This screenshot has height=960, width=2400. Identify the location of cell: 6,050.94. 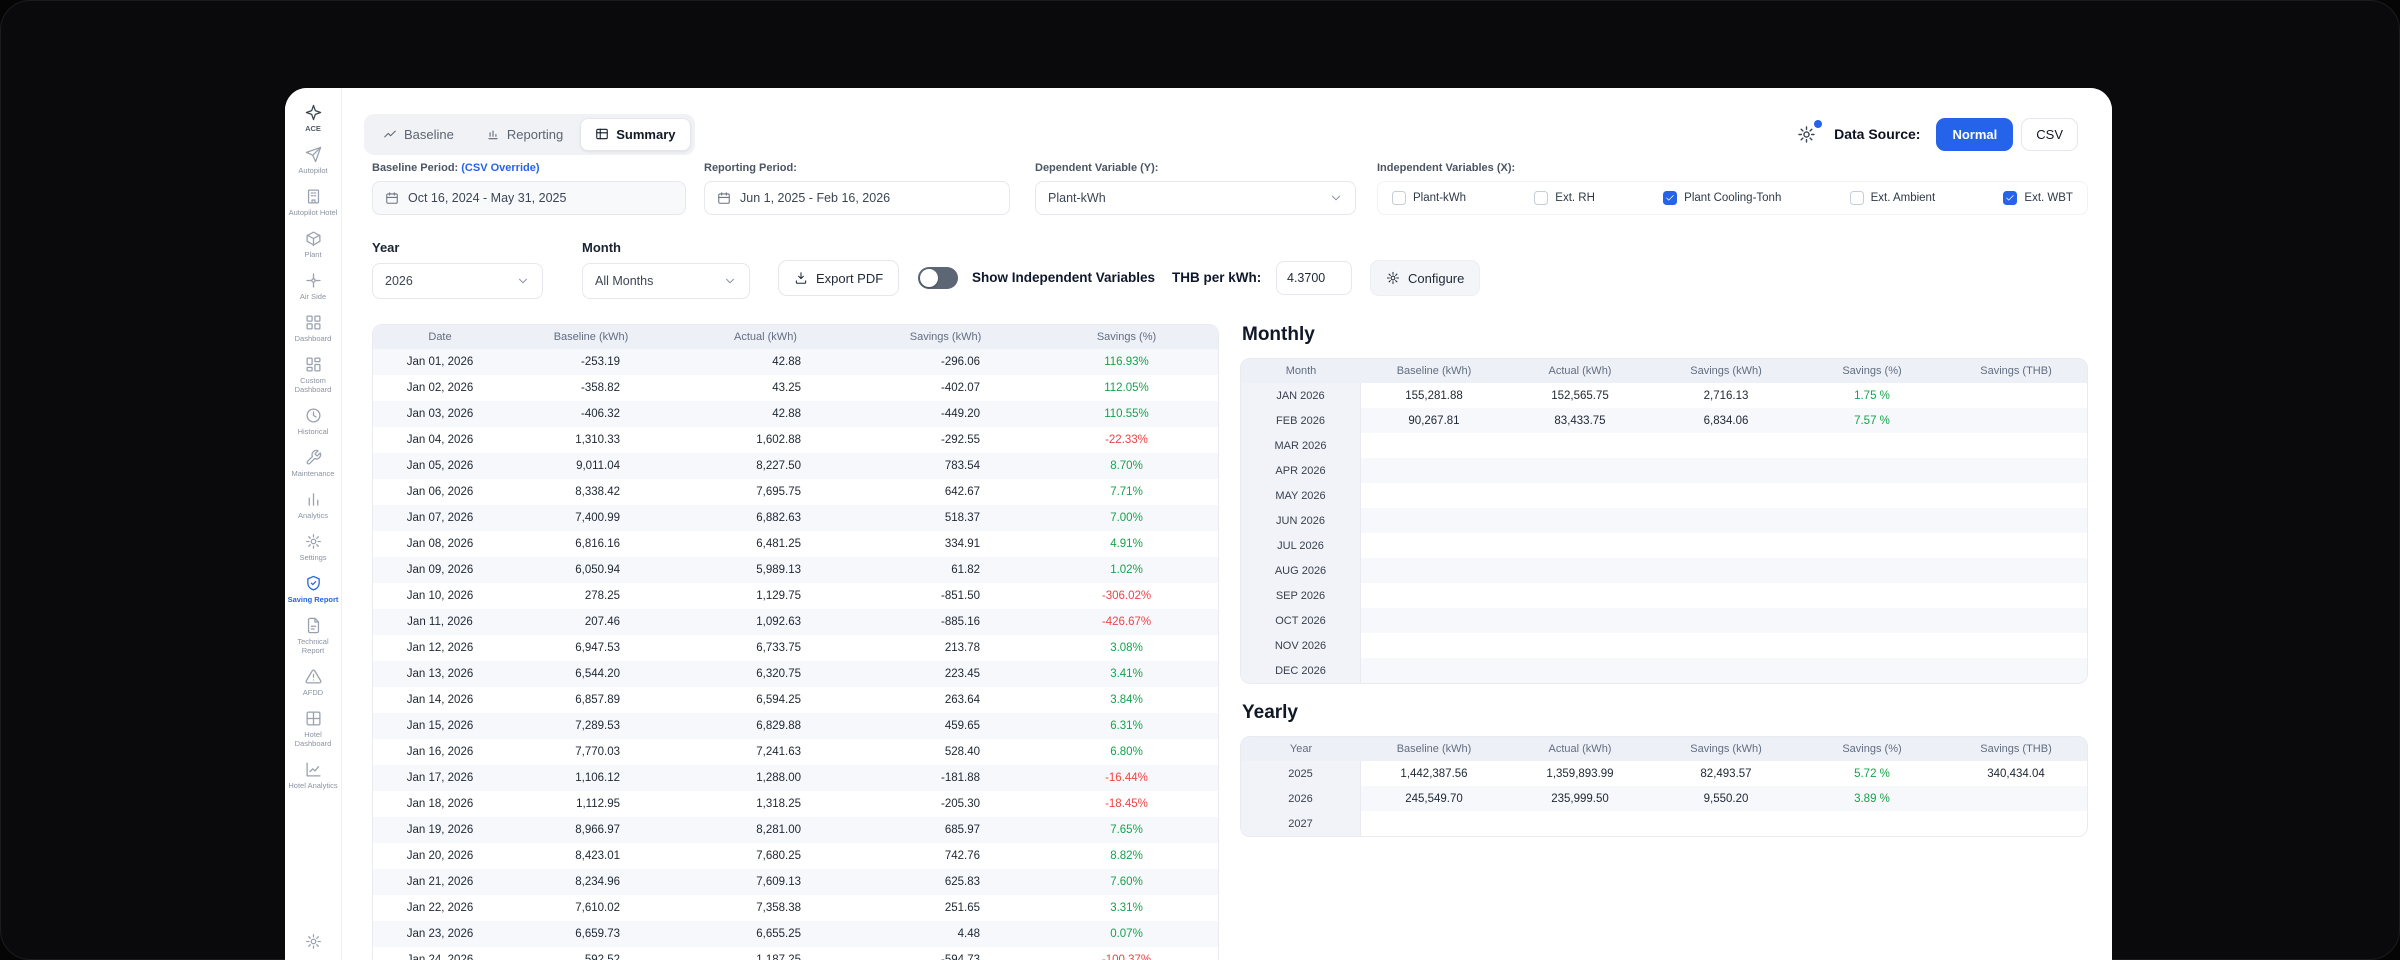
(591, 570).